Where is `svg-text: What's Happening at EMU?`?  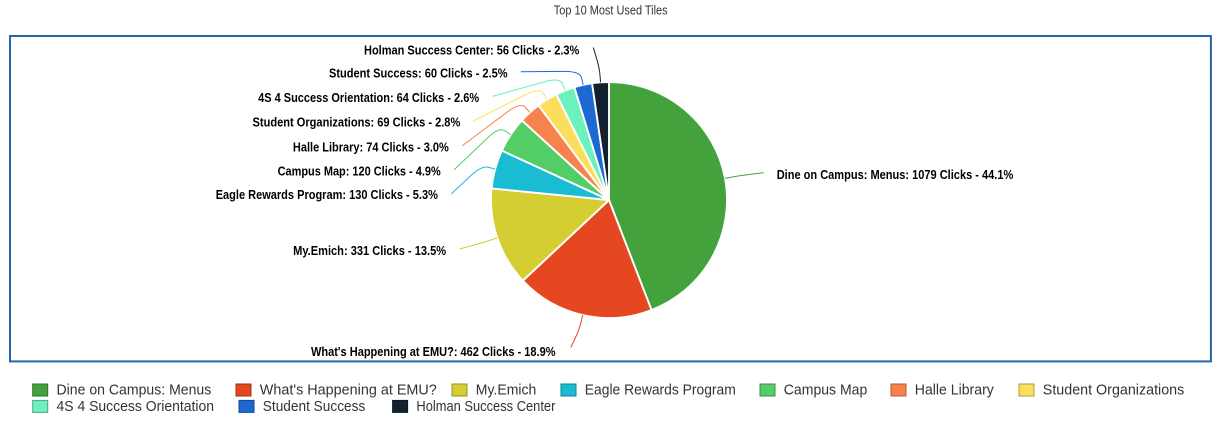
svg-text: What's Happening at EMU? is located at coordinates (348, 390).